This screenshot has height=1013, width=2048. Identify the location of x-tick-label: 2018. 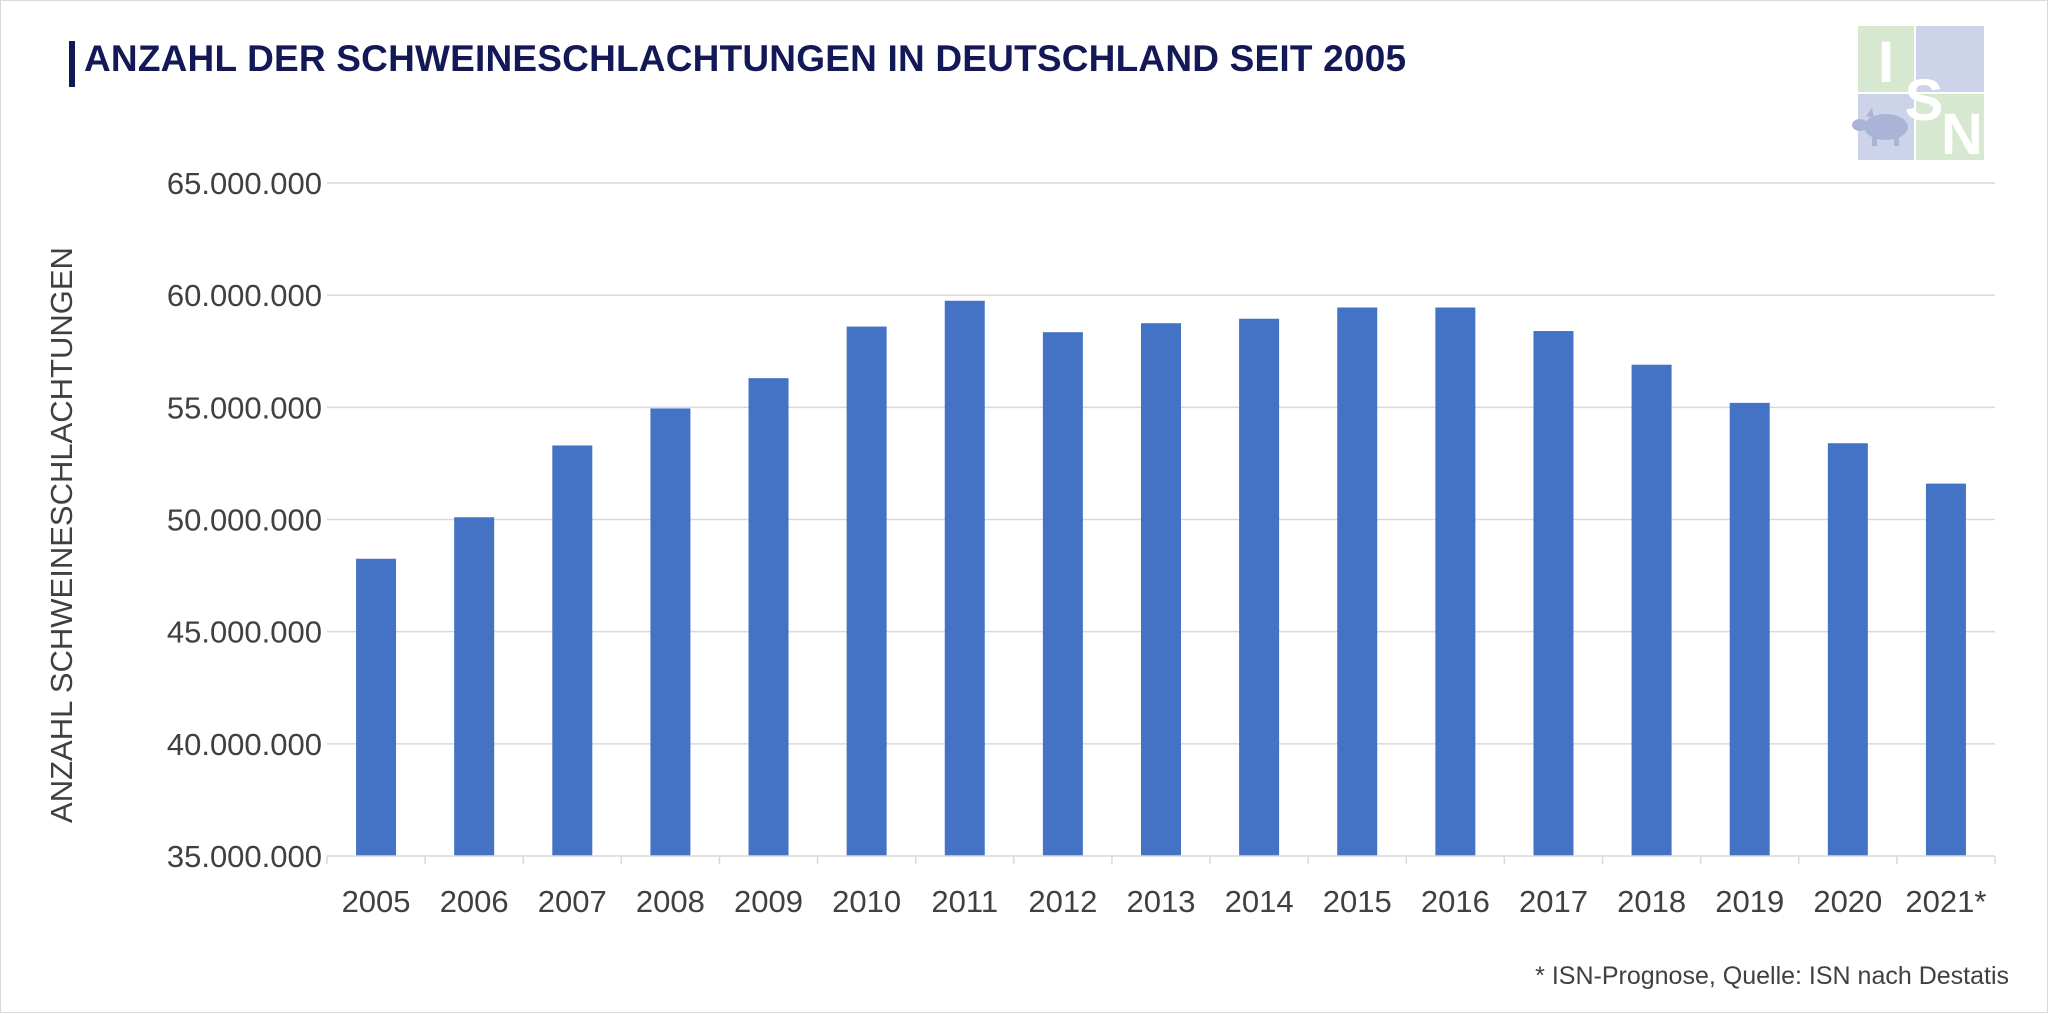
(1651, 901).